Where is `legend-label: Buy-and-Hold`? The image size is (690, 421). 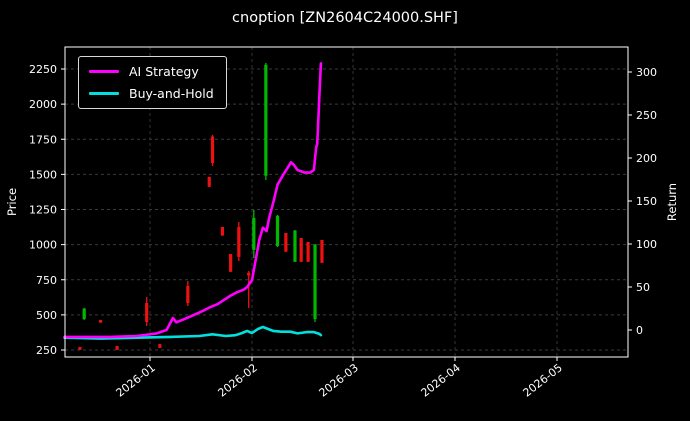
legend-label: Buy-and-Hold is located at coordinates (171, 93).